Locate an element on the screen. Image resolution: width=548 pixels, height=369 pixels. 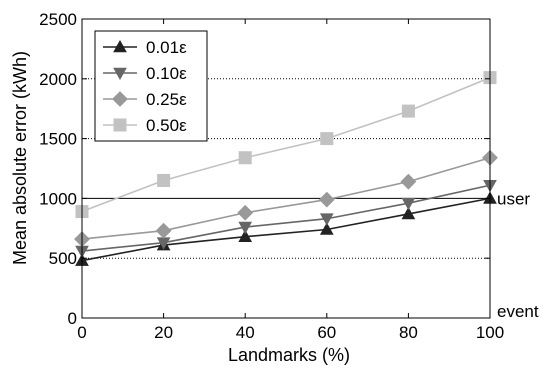
legend-label-0: 0.01ε is located at coordinates (166, 47).